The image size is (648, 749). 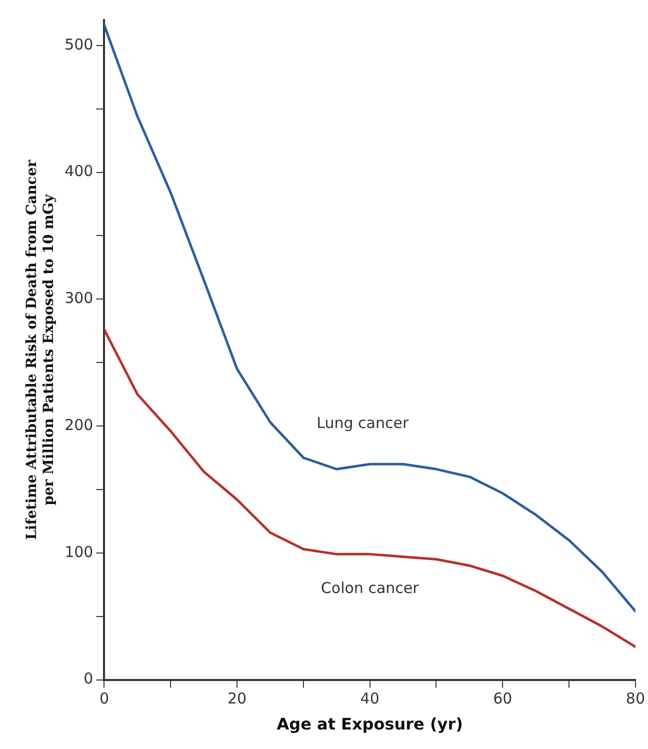 I want to click on x-tick-label: 60, so click(x=502, y=699).